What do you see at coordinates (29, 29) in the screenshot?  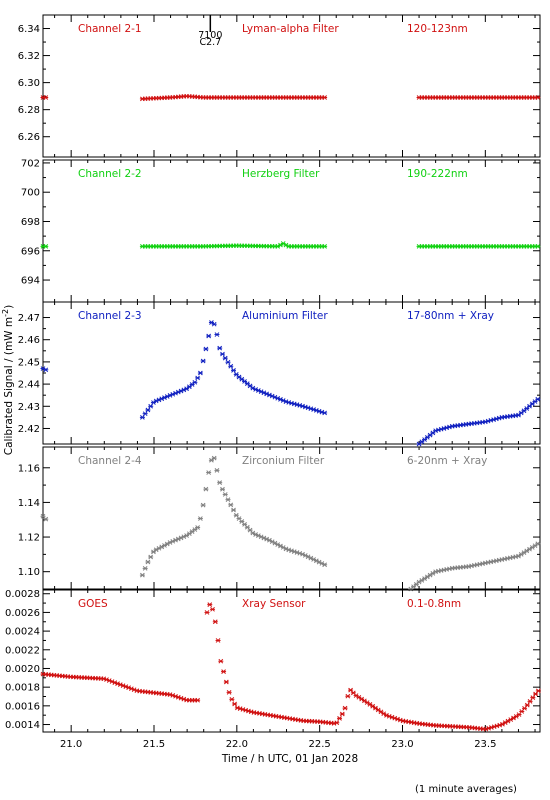 I see `y-tick-label: 6.34` at bounding box center [29, 29].